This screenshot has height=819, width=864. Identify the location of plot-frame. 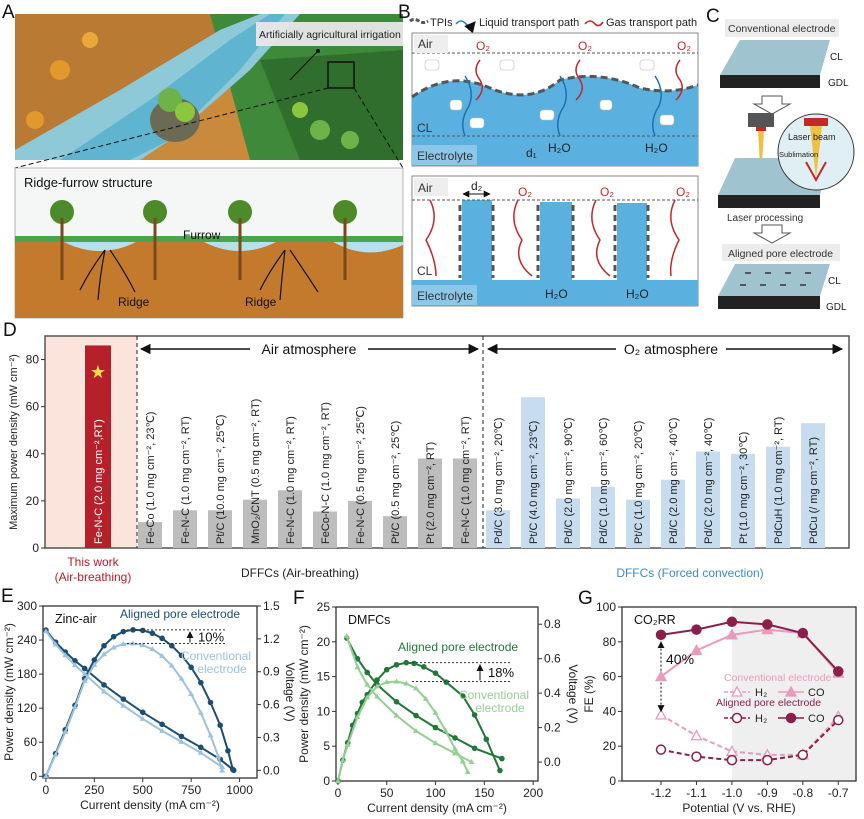
(739, 694).